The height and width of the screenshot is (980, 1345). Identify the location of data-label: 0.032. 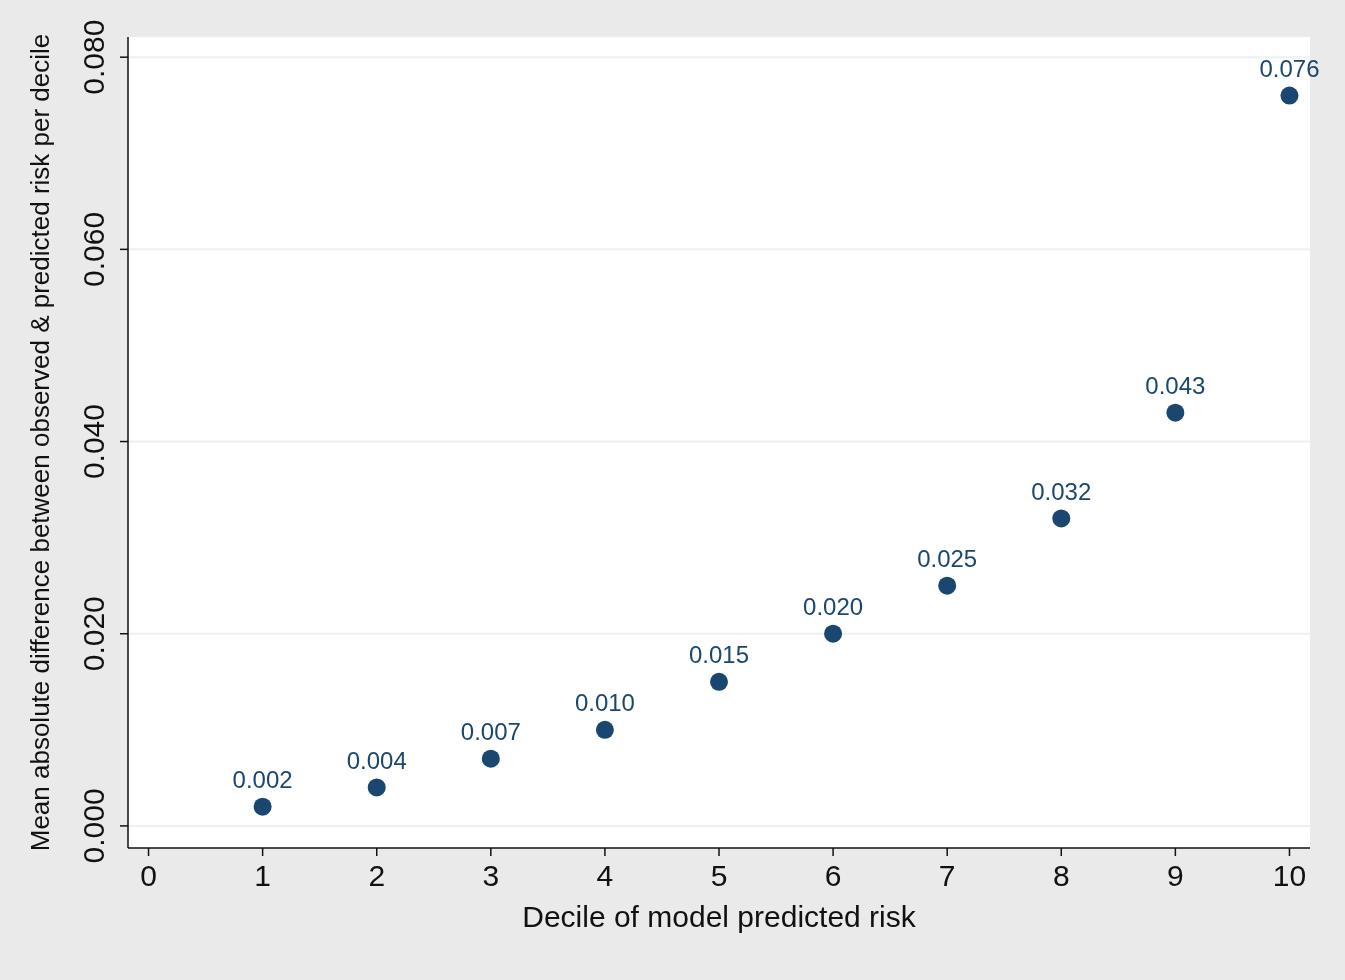
(1061, 491).